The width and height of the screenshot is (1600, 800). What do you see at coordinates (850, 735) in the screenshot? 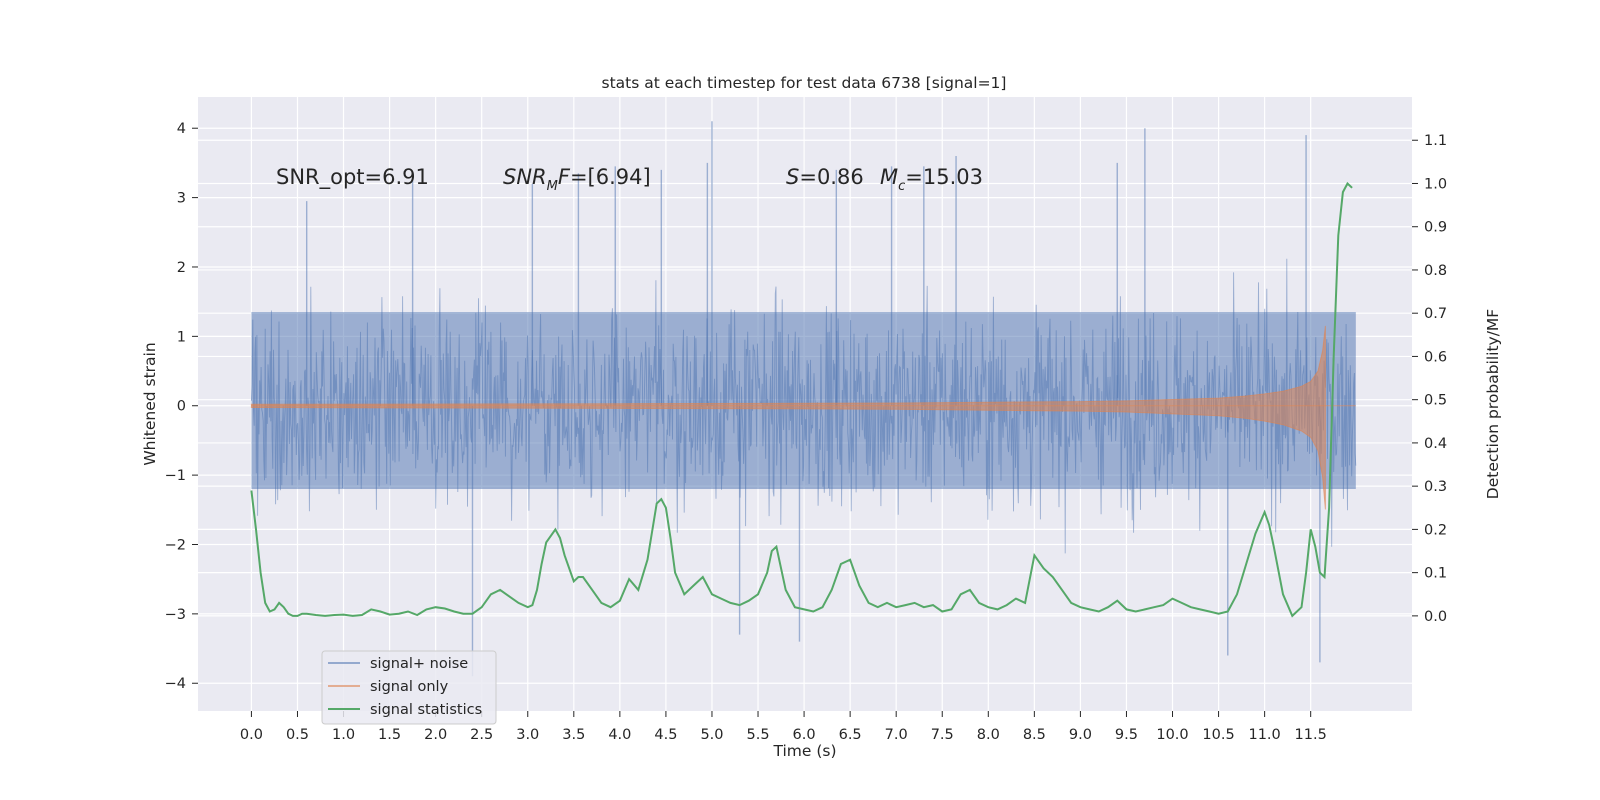
I see `x-tick-label: 6.5` at bounding box center [850, 735].